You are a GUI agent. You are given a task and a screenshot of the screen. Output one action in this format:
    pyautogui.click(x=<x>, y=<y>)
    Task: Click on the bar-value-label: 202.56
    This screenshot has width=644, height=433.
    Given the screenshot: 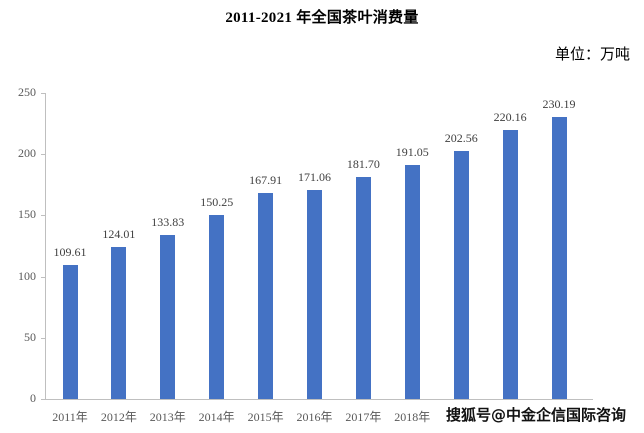 What is the action you would take?
    pyautogui.click(x=461, y=138)
    